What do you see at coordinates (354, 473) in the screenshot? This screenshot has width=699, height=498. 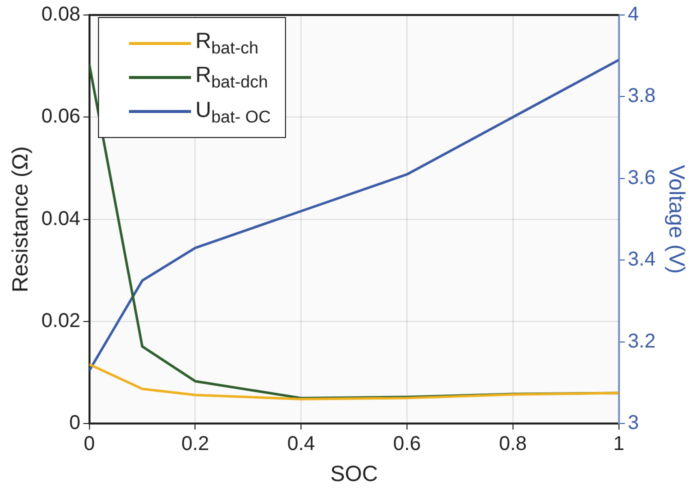 I see `x-axis-title: SOC` at bounding box center [354, 473].